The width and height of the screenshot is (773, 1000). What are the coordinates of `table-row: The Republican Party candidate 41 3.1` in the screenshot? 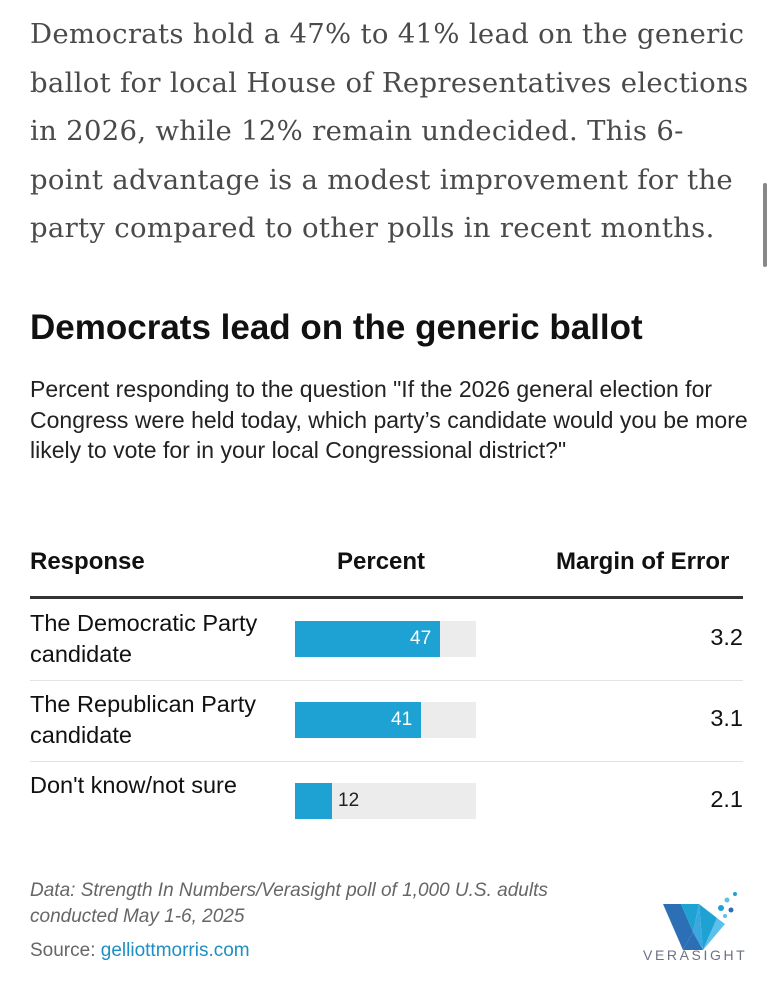 It's located at (386, 721).